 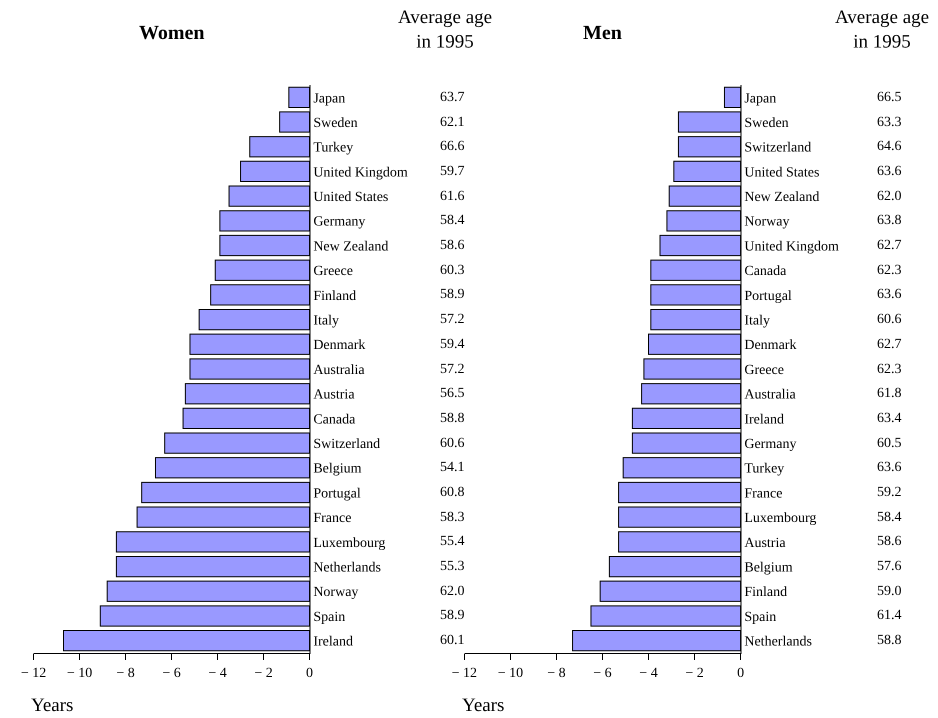 I want to click on annotation: 61.6, so click(x=452, y=196).